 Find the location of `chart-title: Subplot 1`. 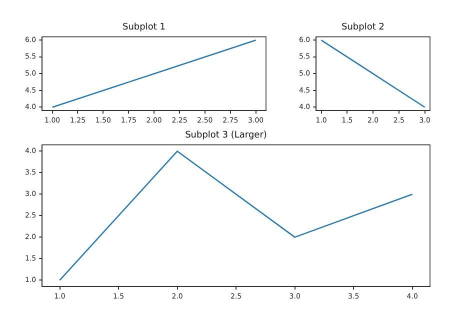

chart-title: Subplot 1 is located at coordinates (144, 27).